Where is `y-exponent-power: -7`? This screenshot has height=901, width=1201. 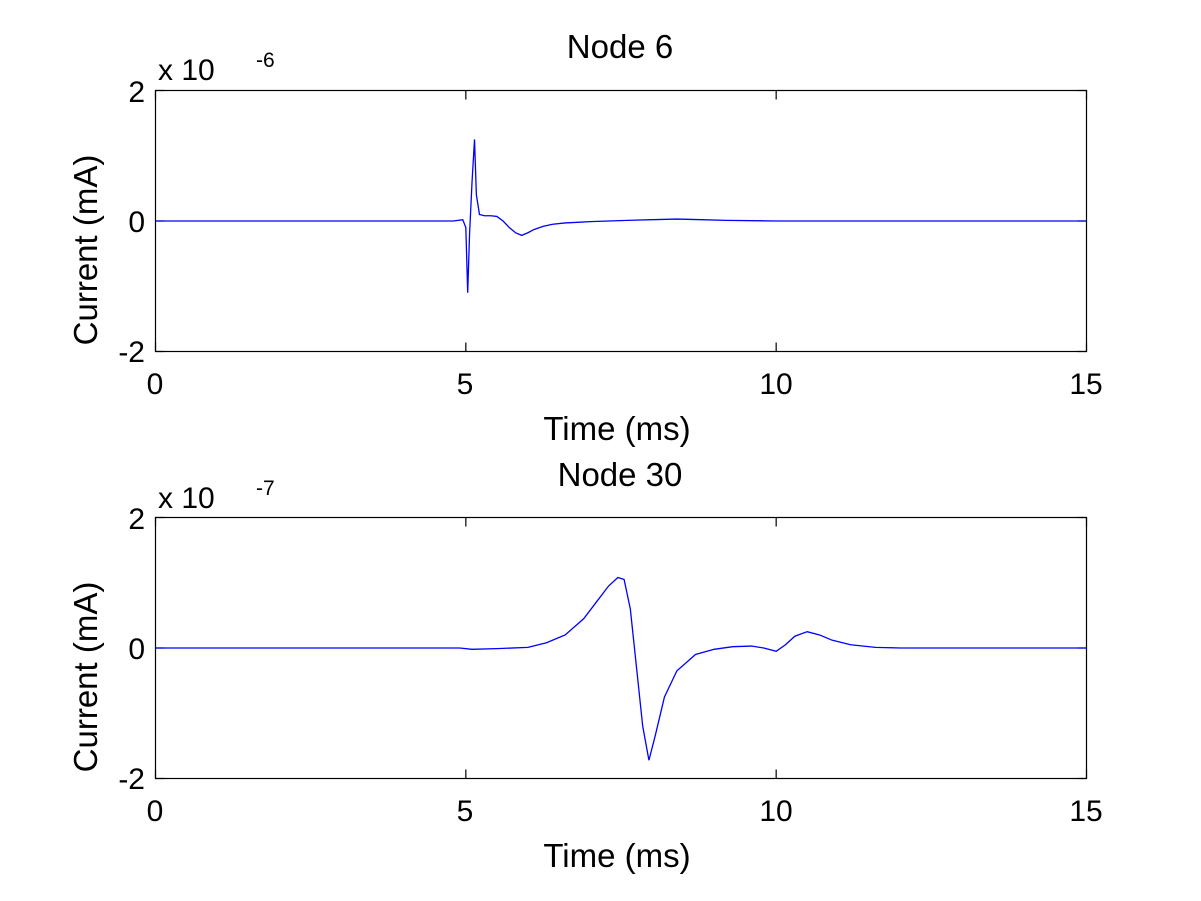
y-exponent-power: -7 is located at coordinates (265, 488).